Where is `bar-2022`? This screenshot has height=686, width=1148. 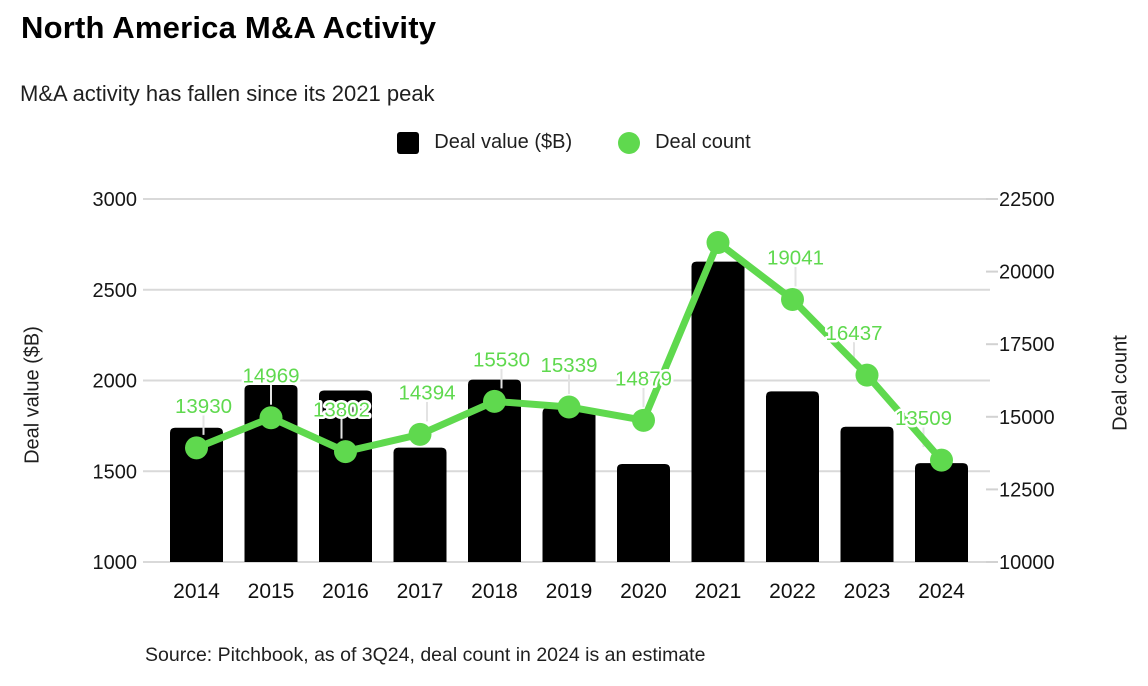 bar-2022 is located at coordinates (792, 476).